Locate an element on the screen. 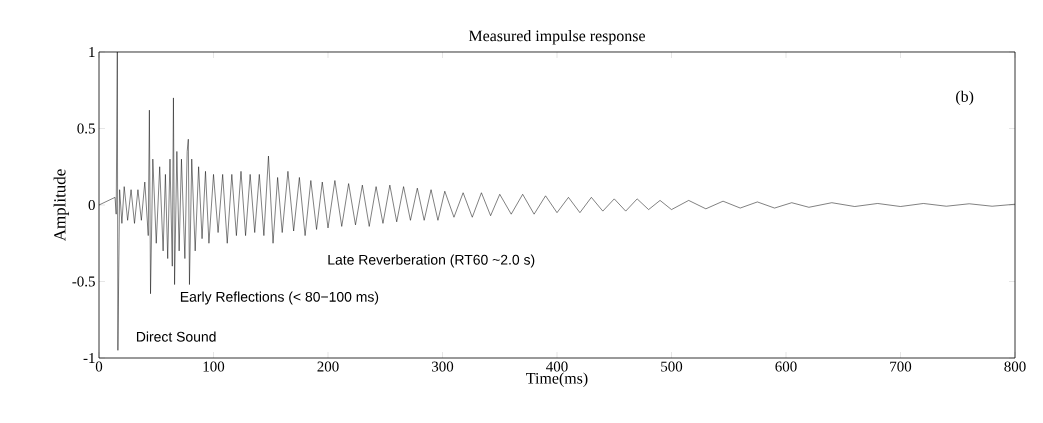  y-axis-title: Amplitude is located at coordinates (61, 205).